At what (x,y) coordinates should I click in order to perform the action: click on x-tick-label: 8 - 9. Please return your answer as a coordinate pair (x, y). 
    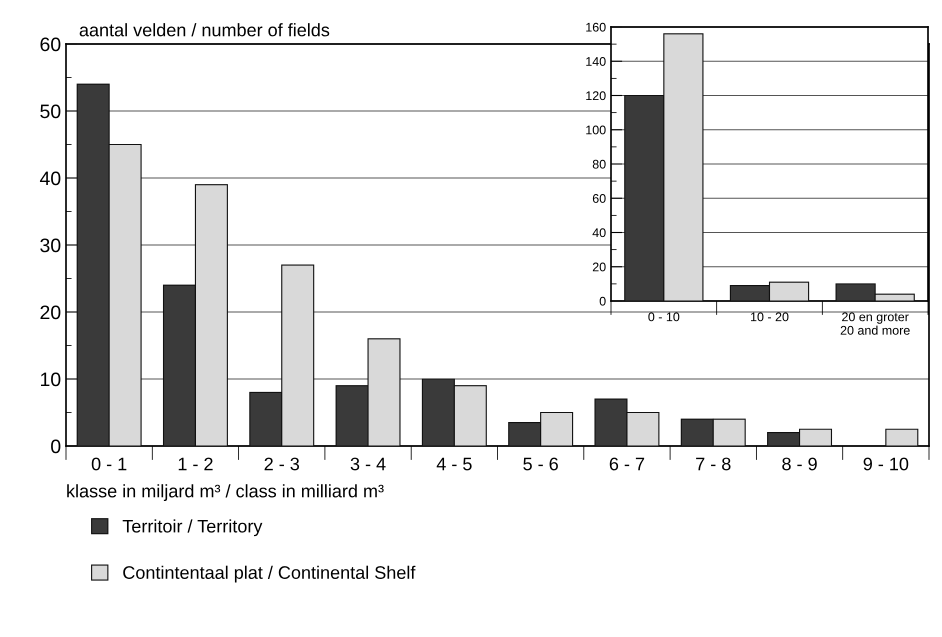
    Looking at the image, I should click on (799, 464).